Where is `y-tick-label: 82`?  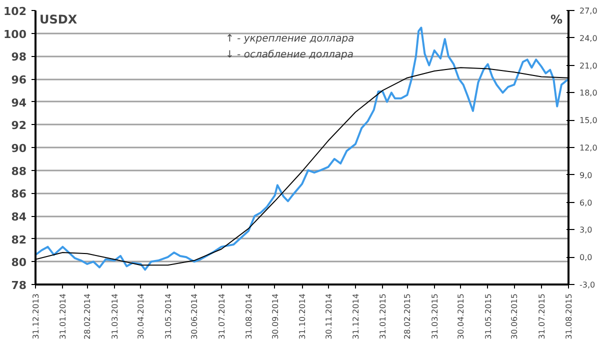 y-tick-label: 82 is located at coordinates (19, 239).